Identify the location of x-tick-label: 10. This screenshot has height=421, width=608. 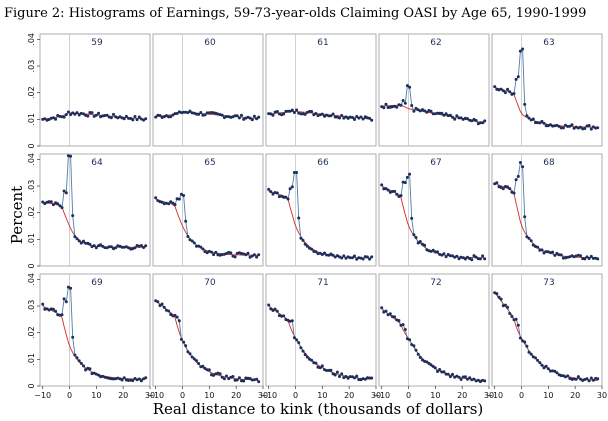
(96, 395).